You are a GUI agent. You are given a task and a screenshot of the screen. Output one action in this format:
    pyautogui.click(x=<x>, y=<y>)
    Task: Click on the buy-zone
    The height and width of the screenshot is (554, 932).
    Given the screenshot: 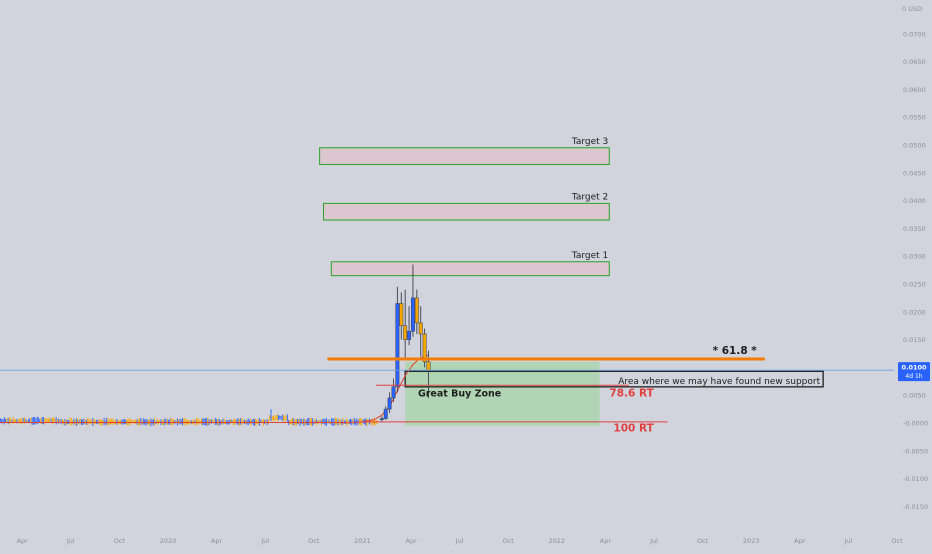 What is the action you would take?
    pyautogui.click(x=502, y=393)
    